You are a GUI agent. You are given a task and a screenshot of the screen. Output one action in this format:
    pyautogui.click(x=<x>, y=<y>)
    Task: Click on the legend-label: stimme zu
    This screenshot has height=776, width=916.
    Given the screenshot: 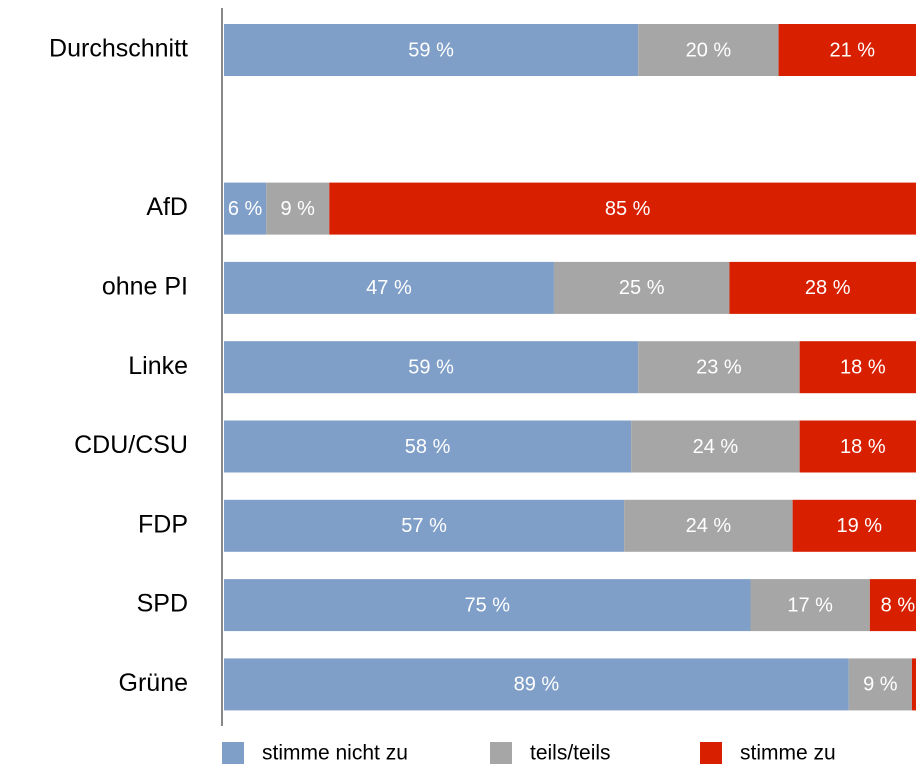 What is the action you would take?
    pyautogui.click(x=788, y=753)
    